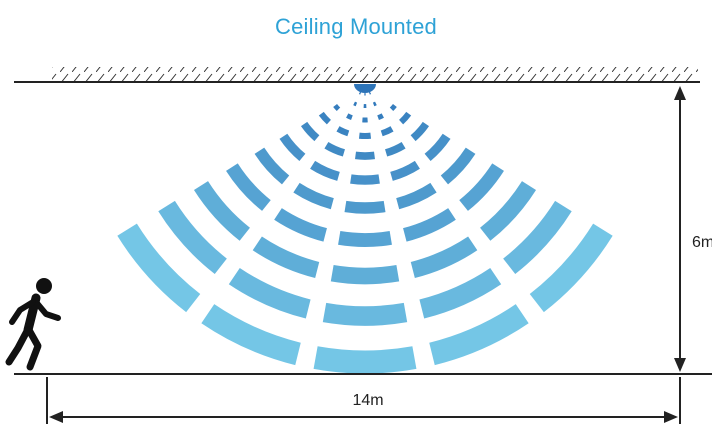  I want to click on width-dimension: 14m, so click(363, 400).